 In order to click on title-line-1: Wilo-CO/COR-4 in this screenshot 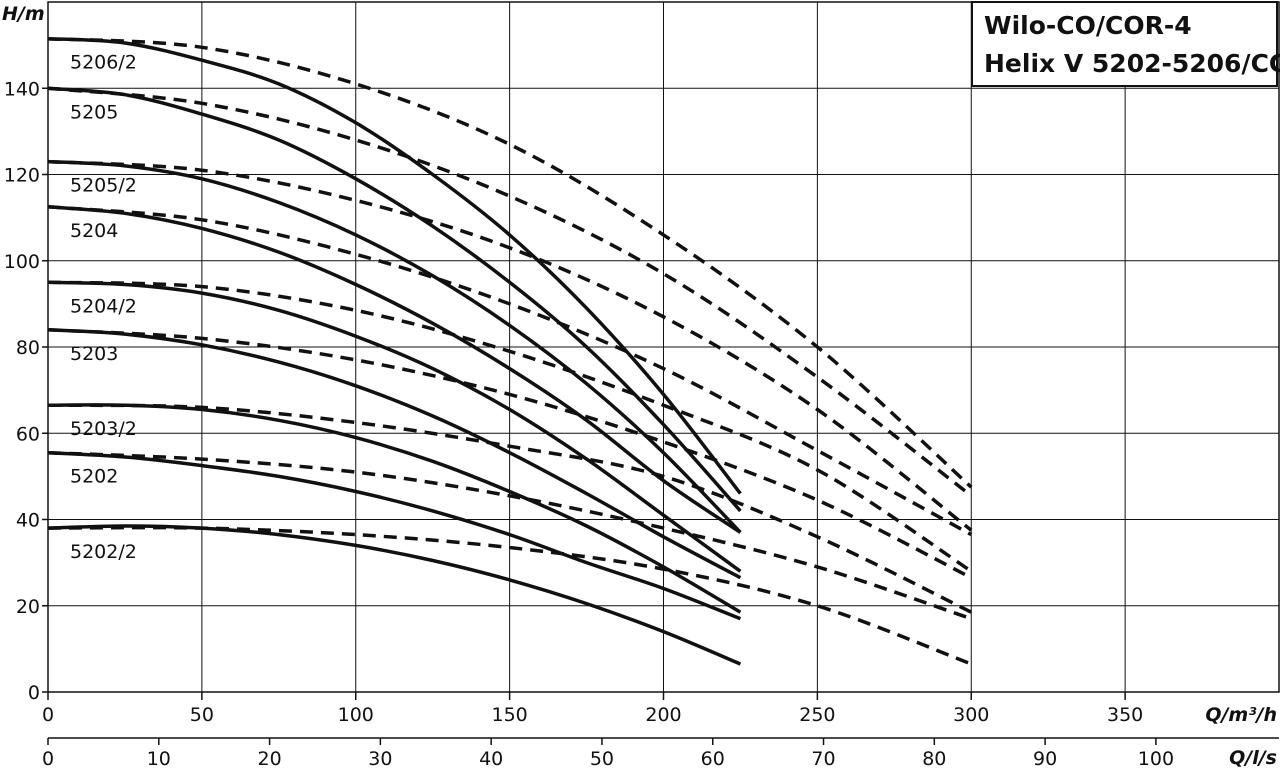, I will do `click(1088, 25)`.